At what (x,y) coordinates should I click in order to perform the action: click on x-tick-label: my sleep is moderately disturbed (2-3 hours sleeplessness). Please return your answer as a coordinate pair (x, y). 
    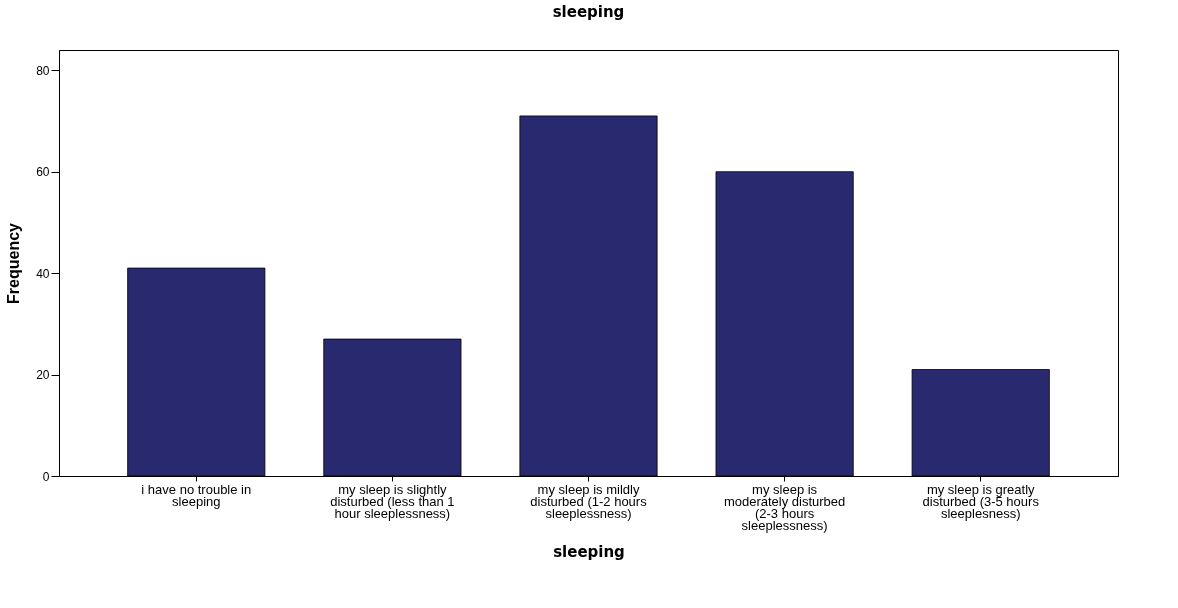
    Looking at the image, I should click on (784, 507).